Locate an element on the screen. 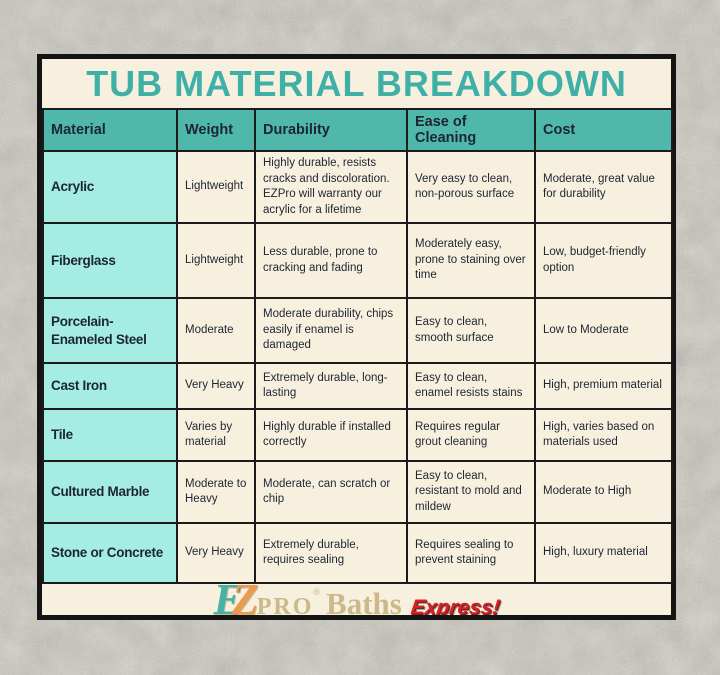 The height and width of the screenshot is (675, 720). column-header-weight: Weight is located at coordinates (216, 130).